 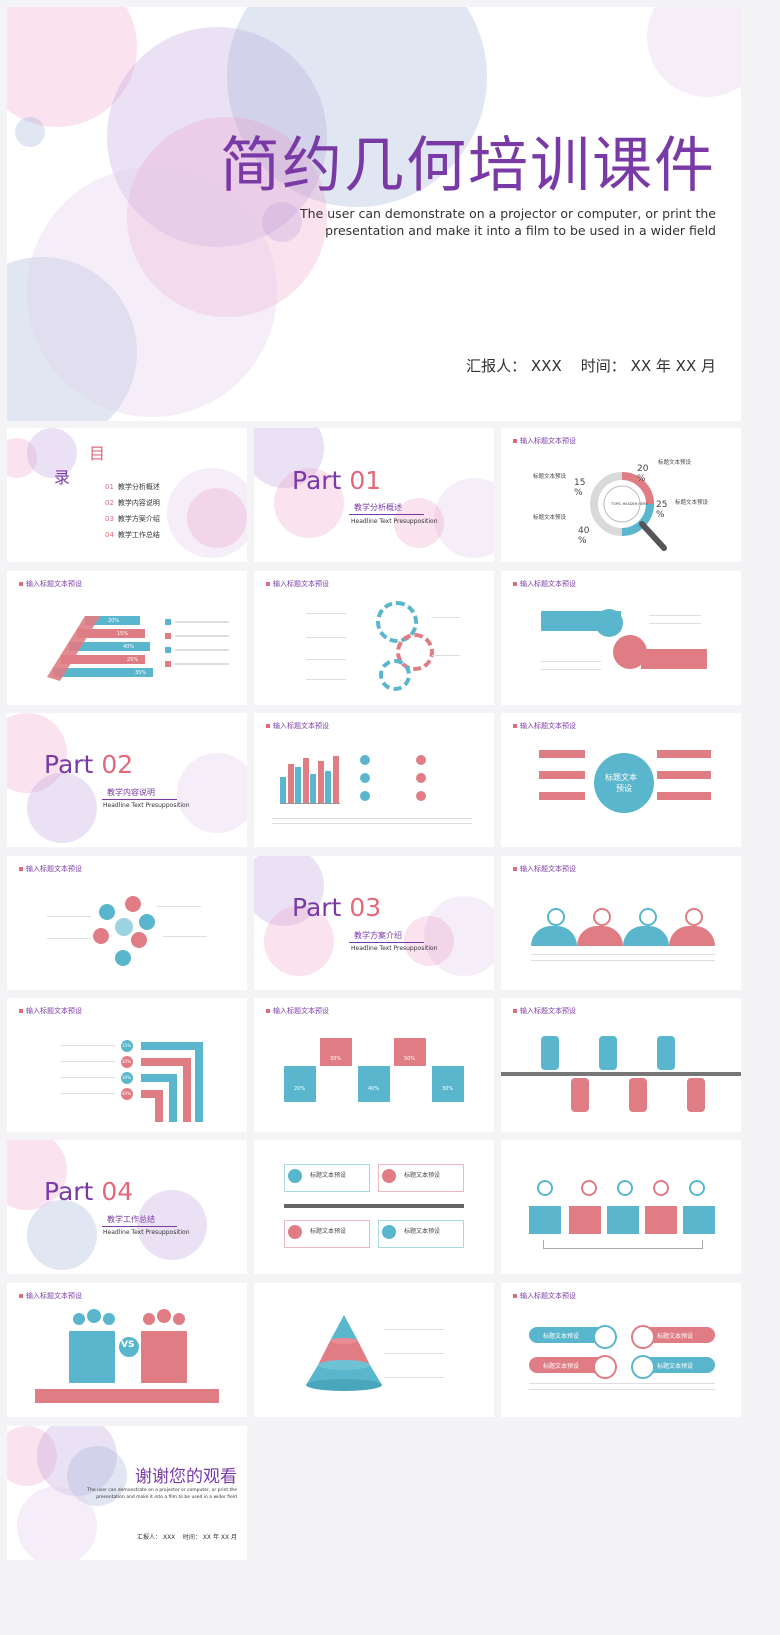 What do you see at coordinates (89, 1191) in the screenshot?
I see `part-heading: Part 04` at bounding box center [89, 1191].